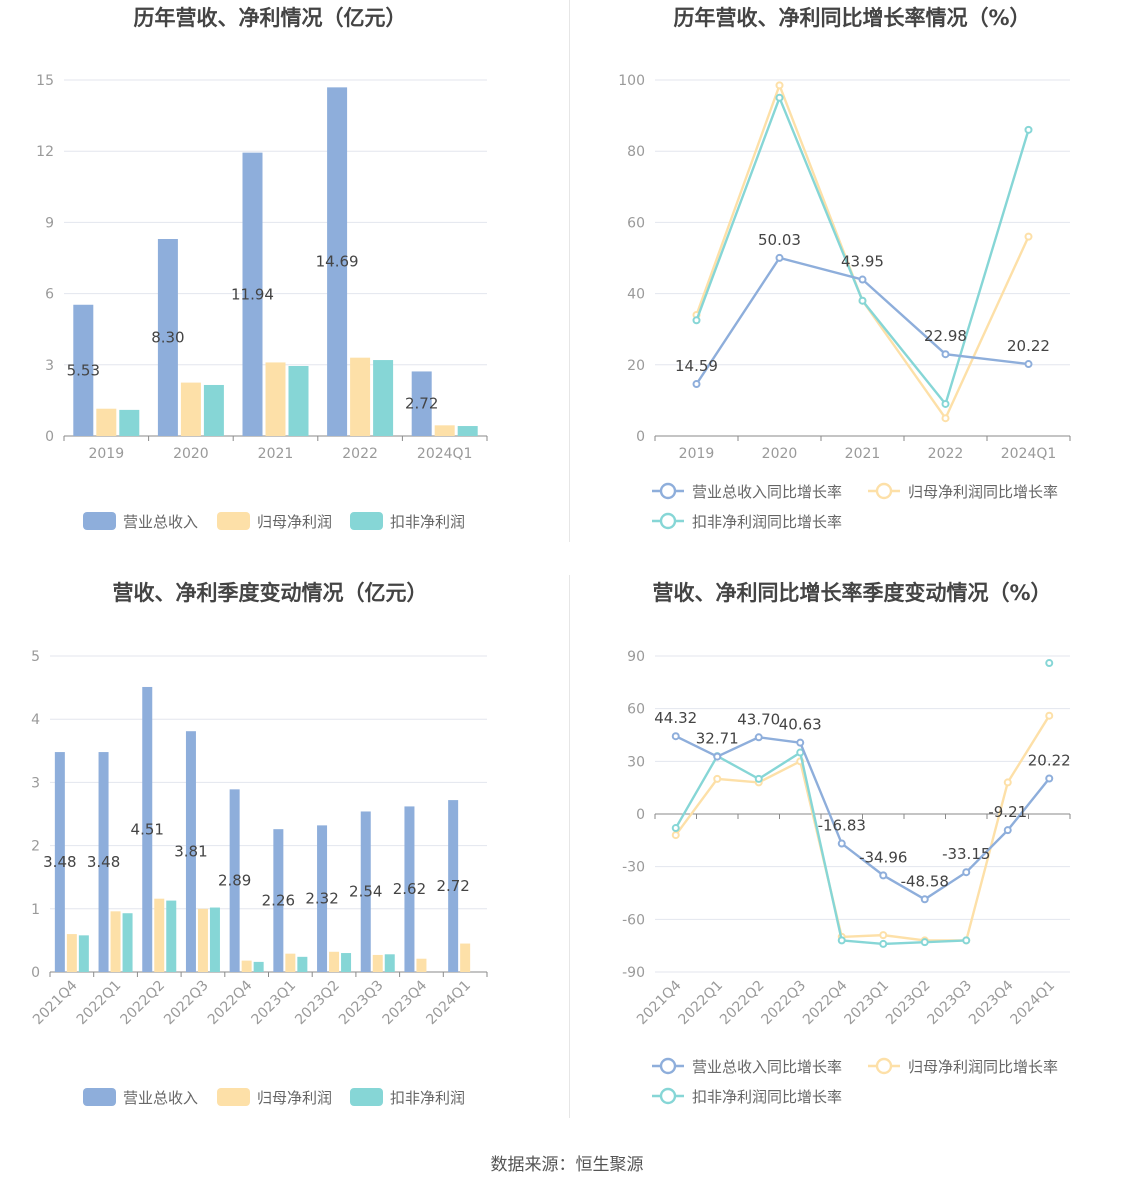  I want to click on x-tick-label: 2021, so click(276, 454).